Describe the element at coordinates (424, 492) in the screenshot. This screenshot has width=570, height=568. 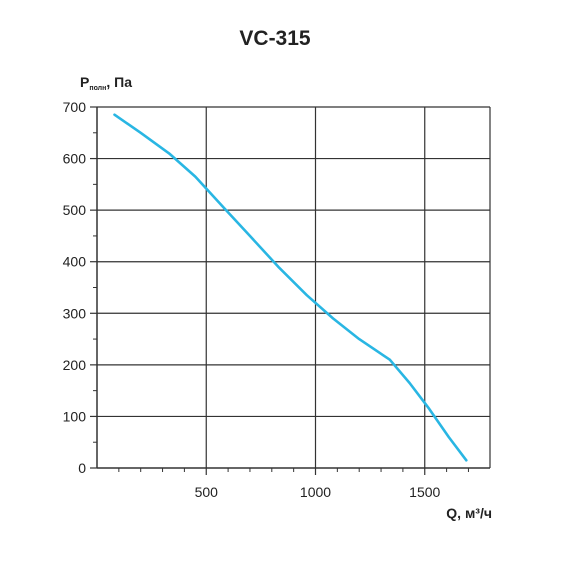
I see `x-tick-label: 1500` at that location.